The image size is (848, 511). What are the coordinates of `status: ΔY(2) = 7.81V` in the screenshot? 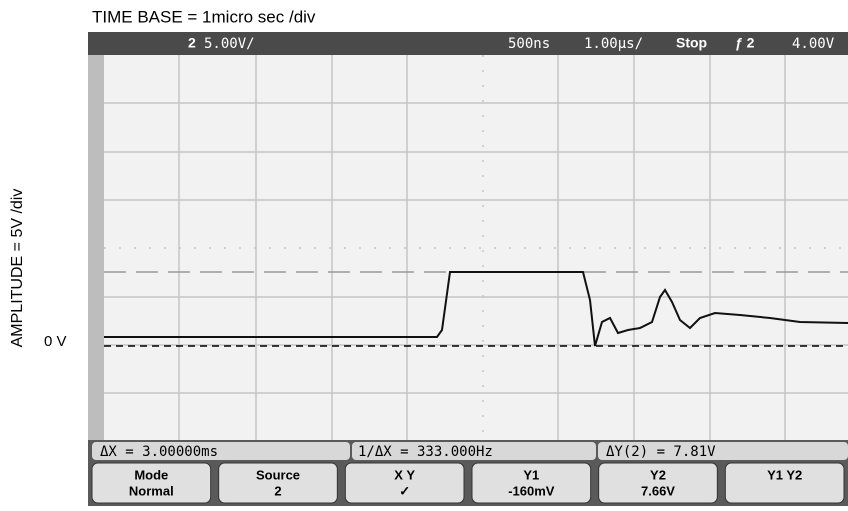 It's located at (661, 452).